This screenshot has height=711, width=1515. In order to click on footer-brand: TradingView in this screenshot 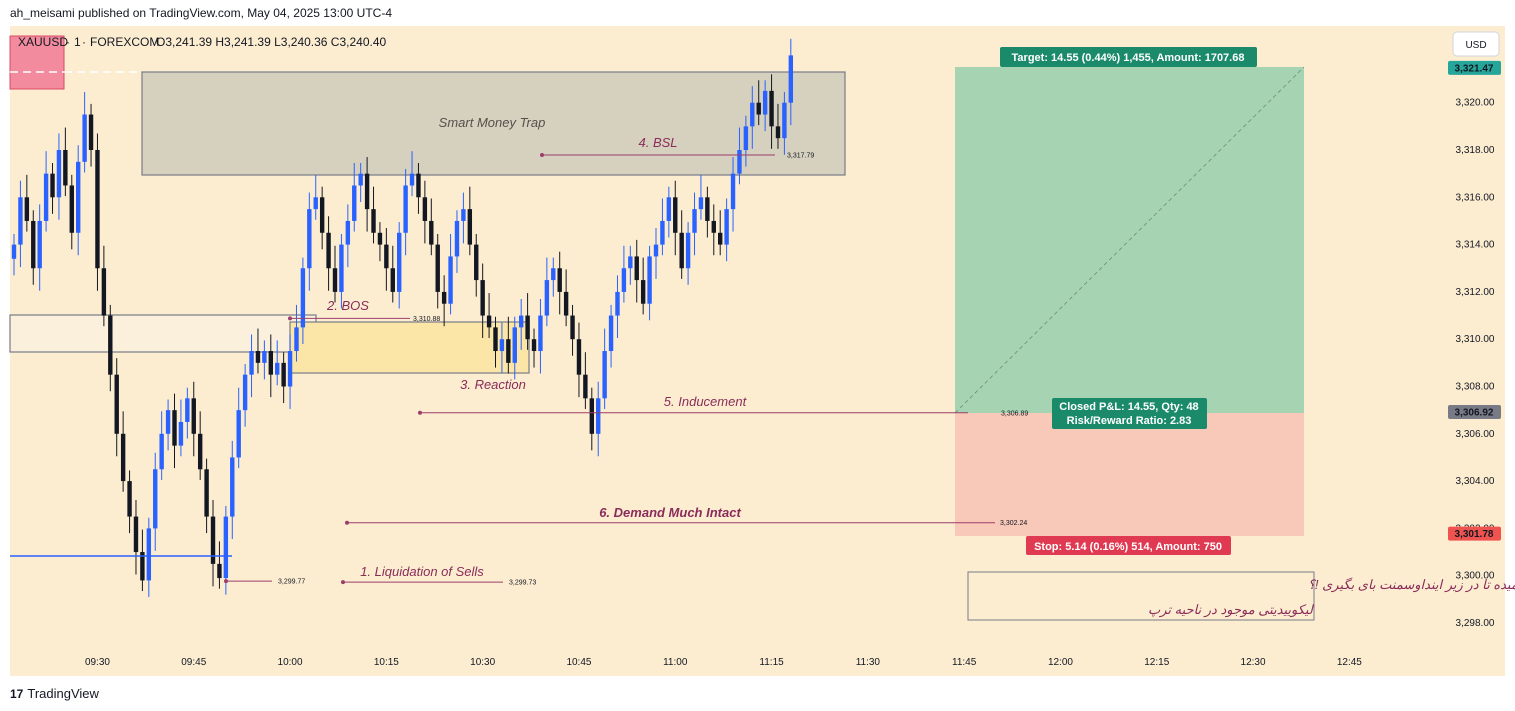, I will do `click(63, 693)`.